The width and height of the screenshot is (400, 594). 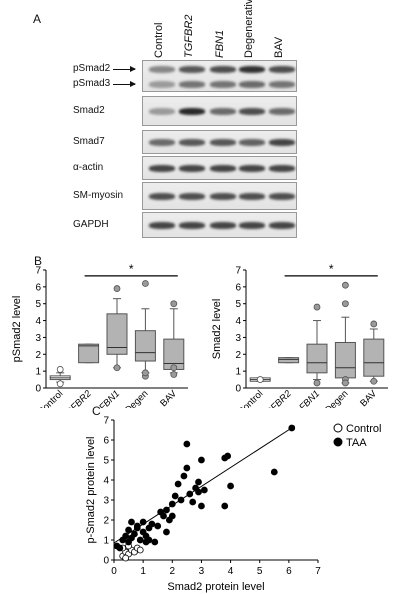 I want to click on y-tick-label: 5, so click(x=238, y=304).